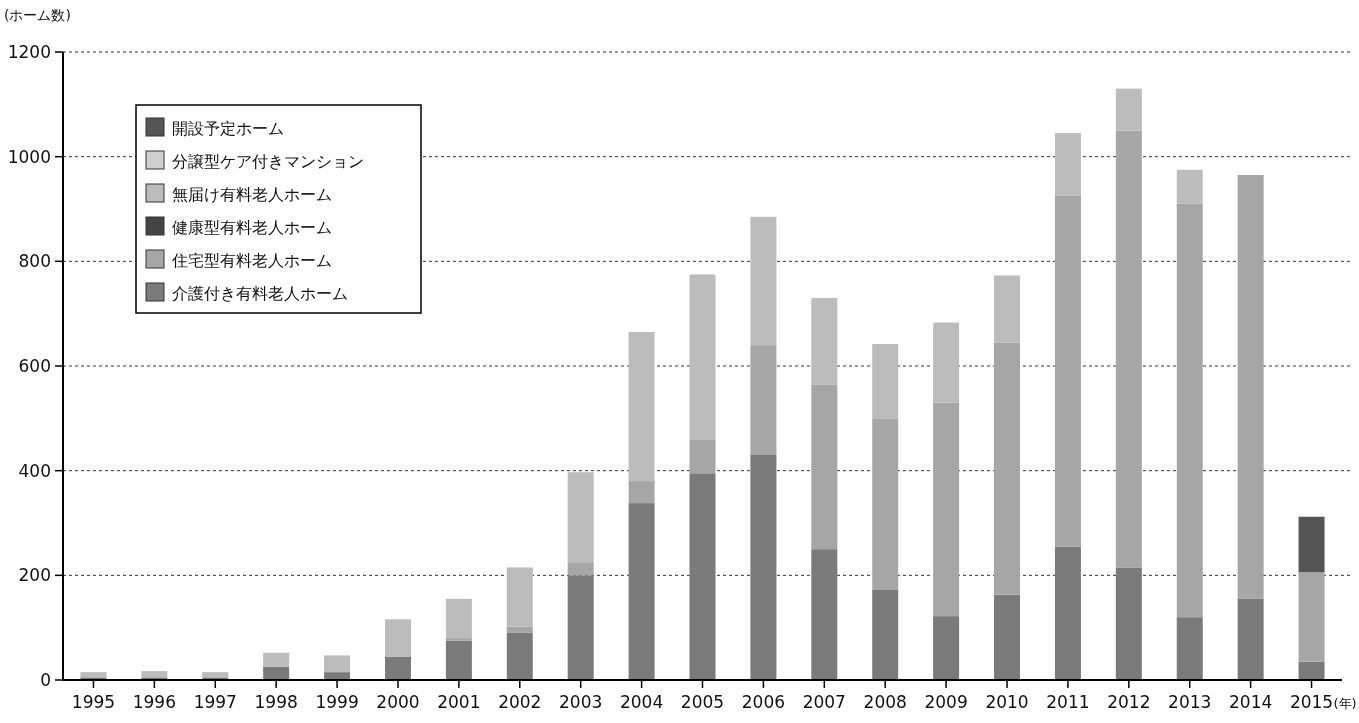  Describe the element at coordinates (581, 702) in the screenshot. I see `x-tick-label: 2003` at that location.